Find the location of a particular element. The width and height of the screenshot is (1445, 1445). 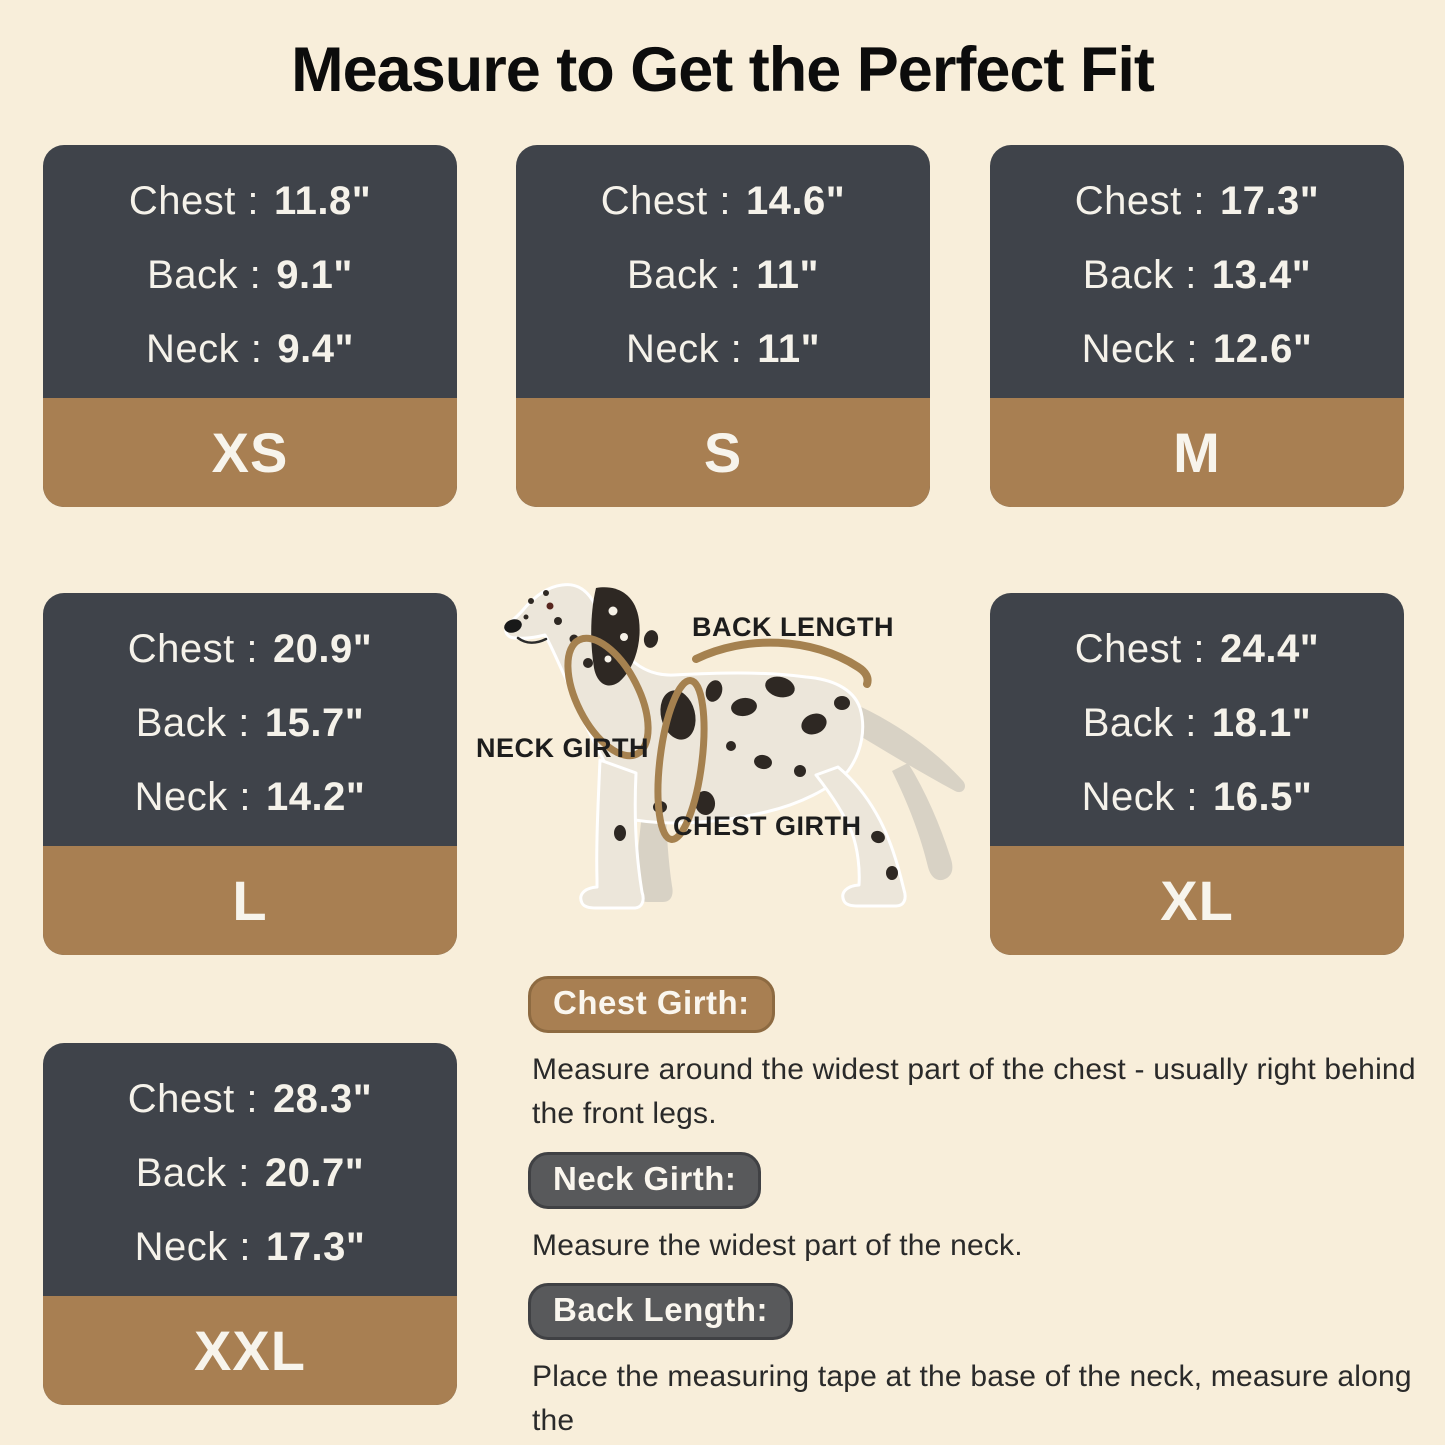

size-band: XXL is located at coordinates (250, 1350).